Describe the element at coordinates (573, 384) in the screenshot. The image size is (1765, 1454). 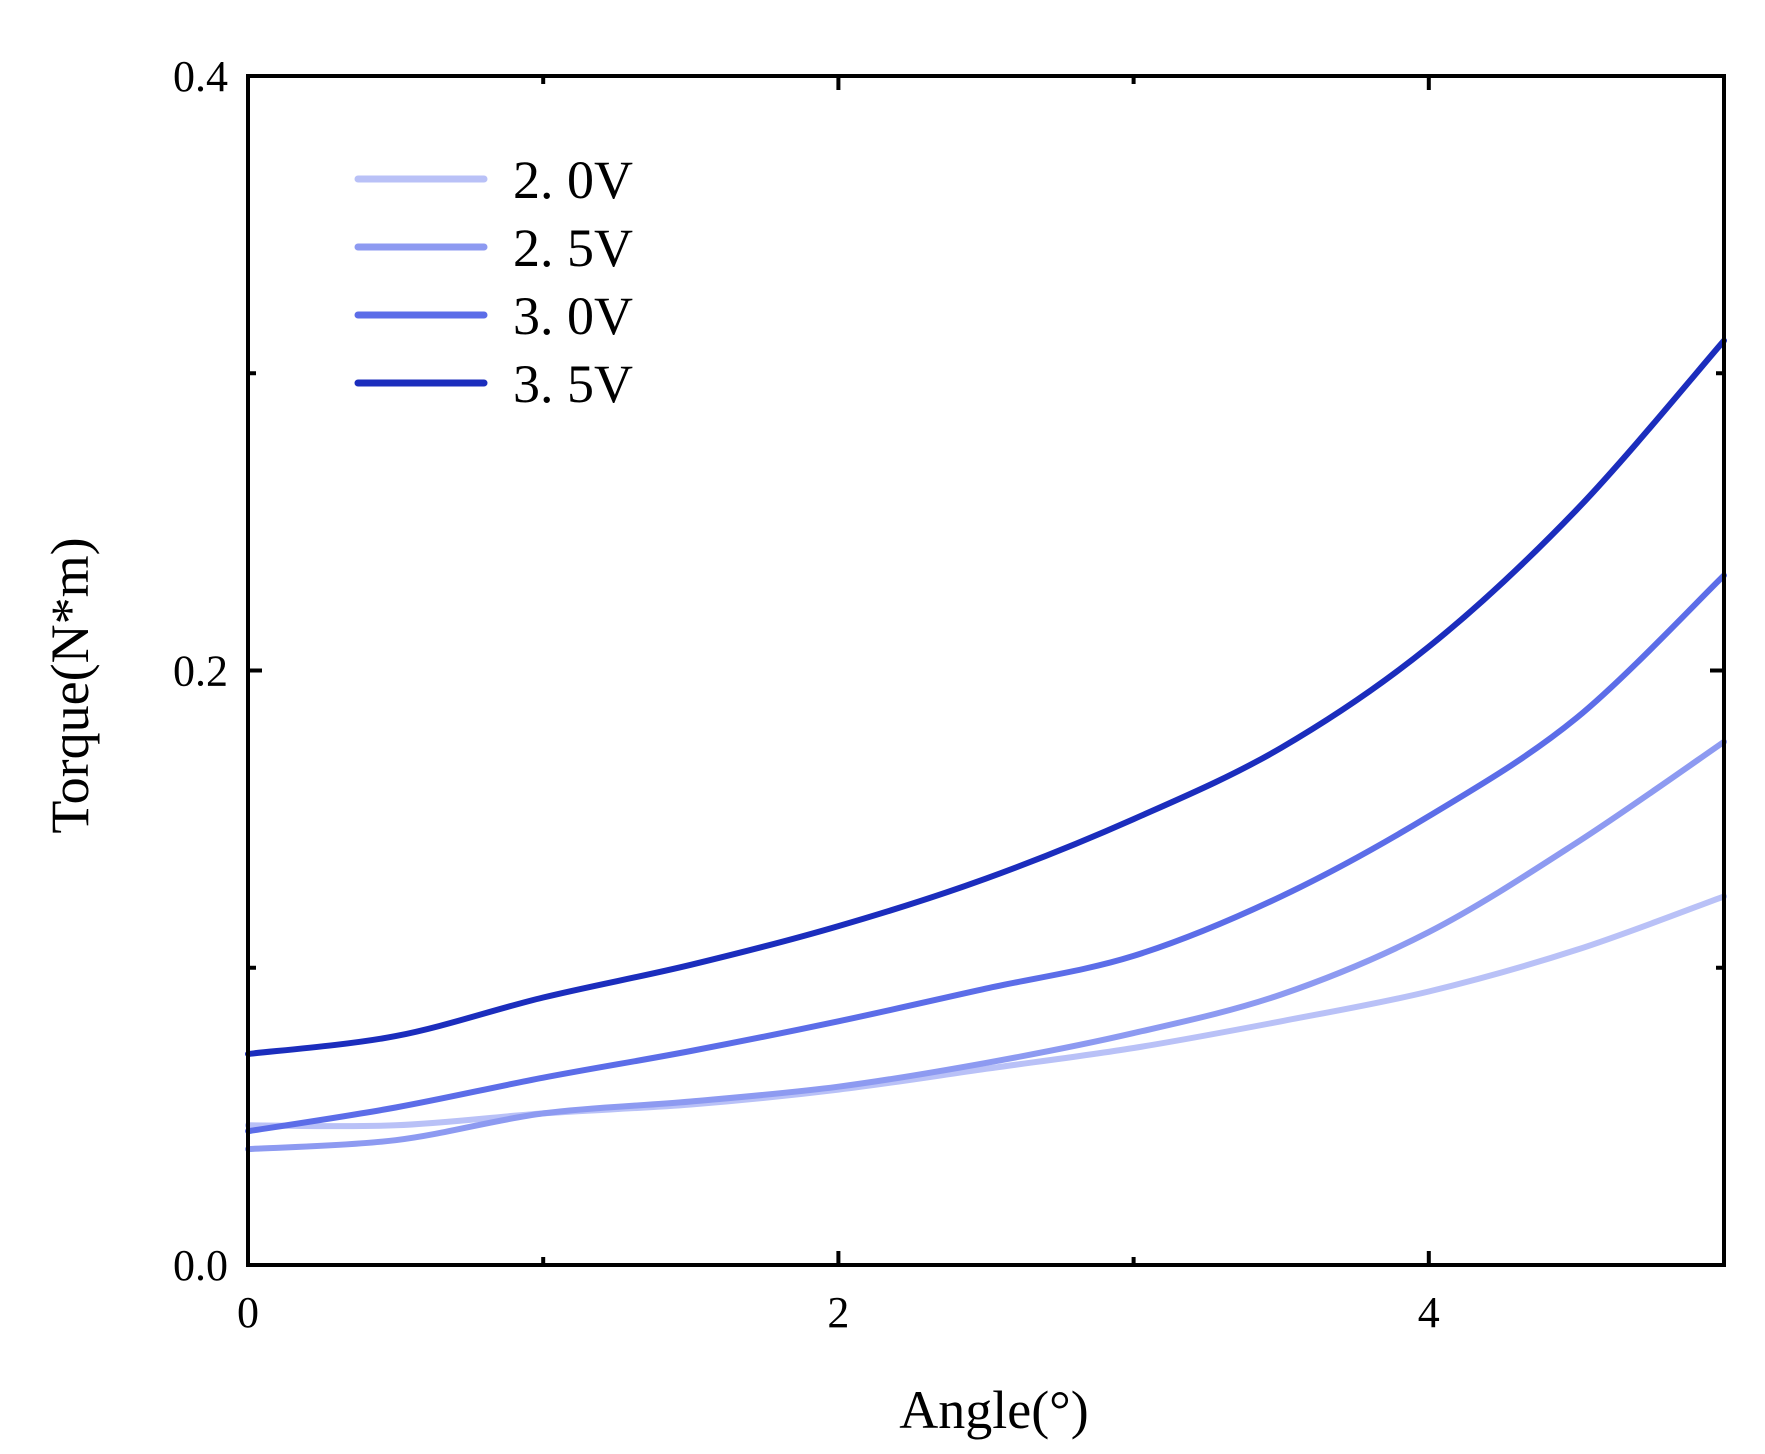
I see `legend-label-4: 3. 5V` at that location.